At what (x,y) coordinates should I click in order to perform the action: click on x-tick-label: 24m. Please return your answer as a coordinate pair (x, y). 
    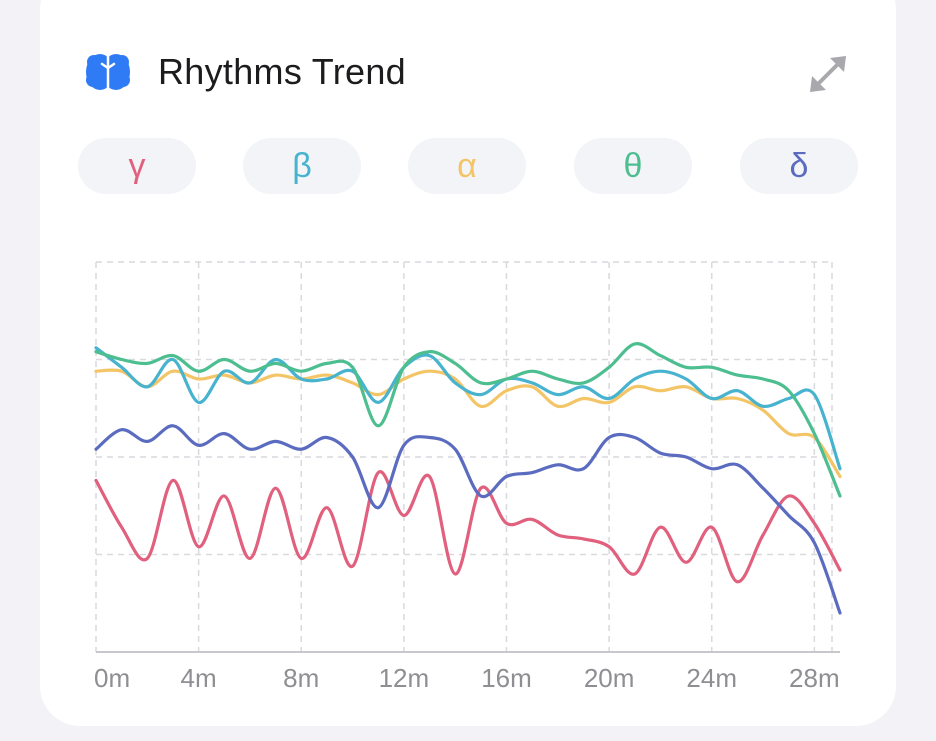
    Looking at the image, I should click on (711, 678).